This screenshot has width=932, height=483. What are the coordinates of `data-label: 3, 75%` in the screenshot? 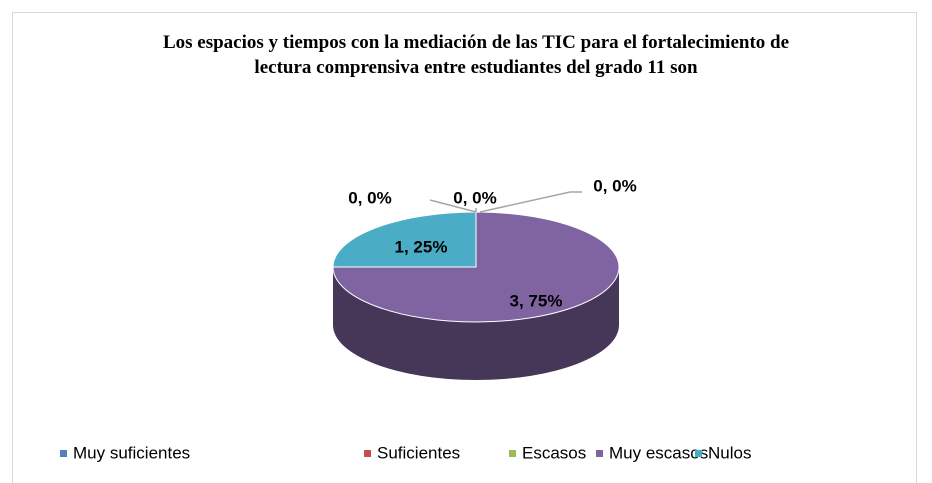 It's located at (536, 300).